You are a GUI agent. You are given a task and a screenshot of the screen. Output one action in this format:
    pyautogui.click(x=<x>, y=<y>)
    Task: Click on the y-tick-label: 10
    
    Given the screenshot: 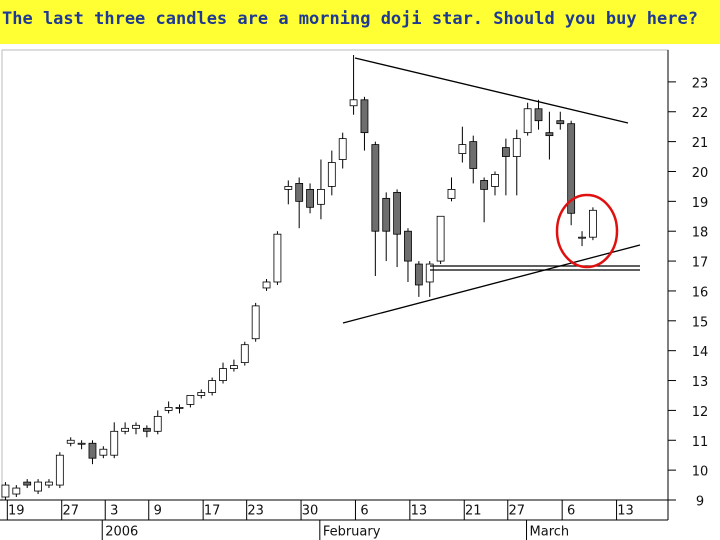 What is the action you would take?
    pyautogui.click(x=700, y=472)
    